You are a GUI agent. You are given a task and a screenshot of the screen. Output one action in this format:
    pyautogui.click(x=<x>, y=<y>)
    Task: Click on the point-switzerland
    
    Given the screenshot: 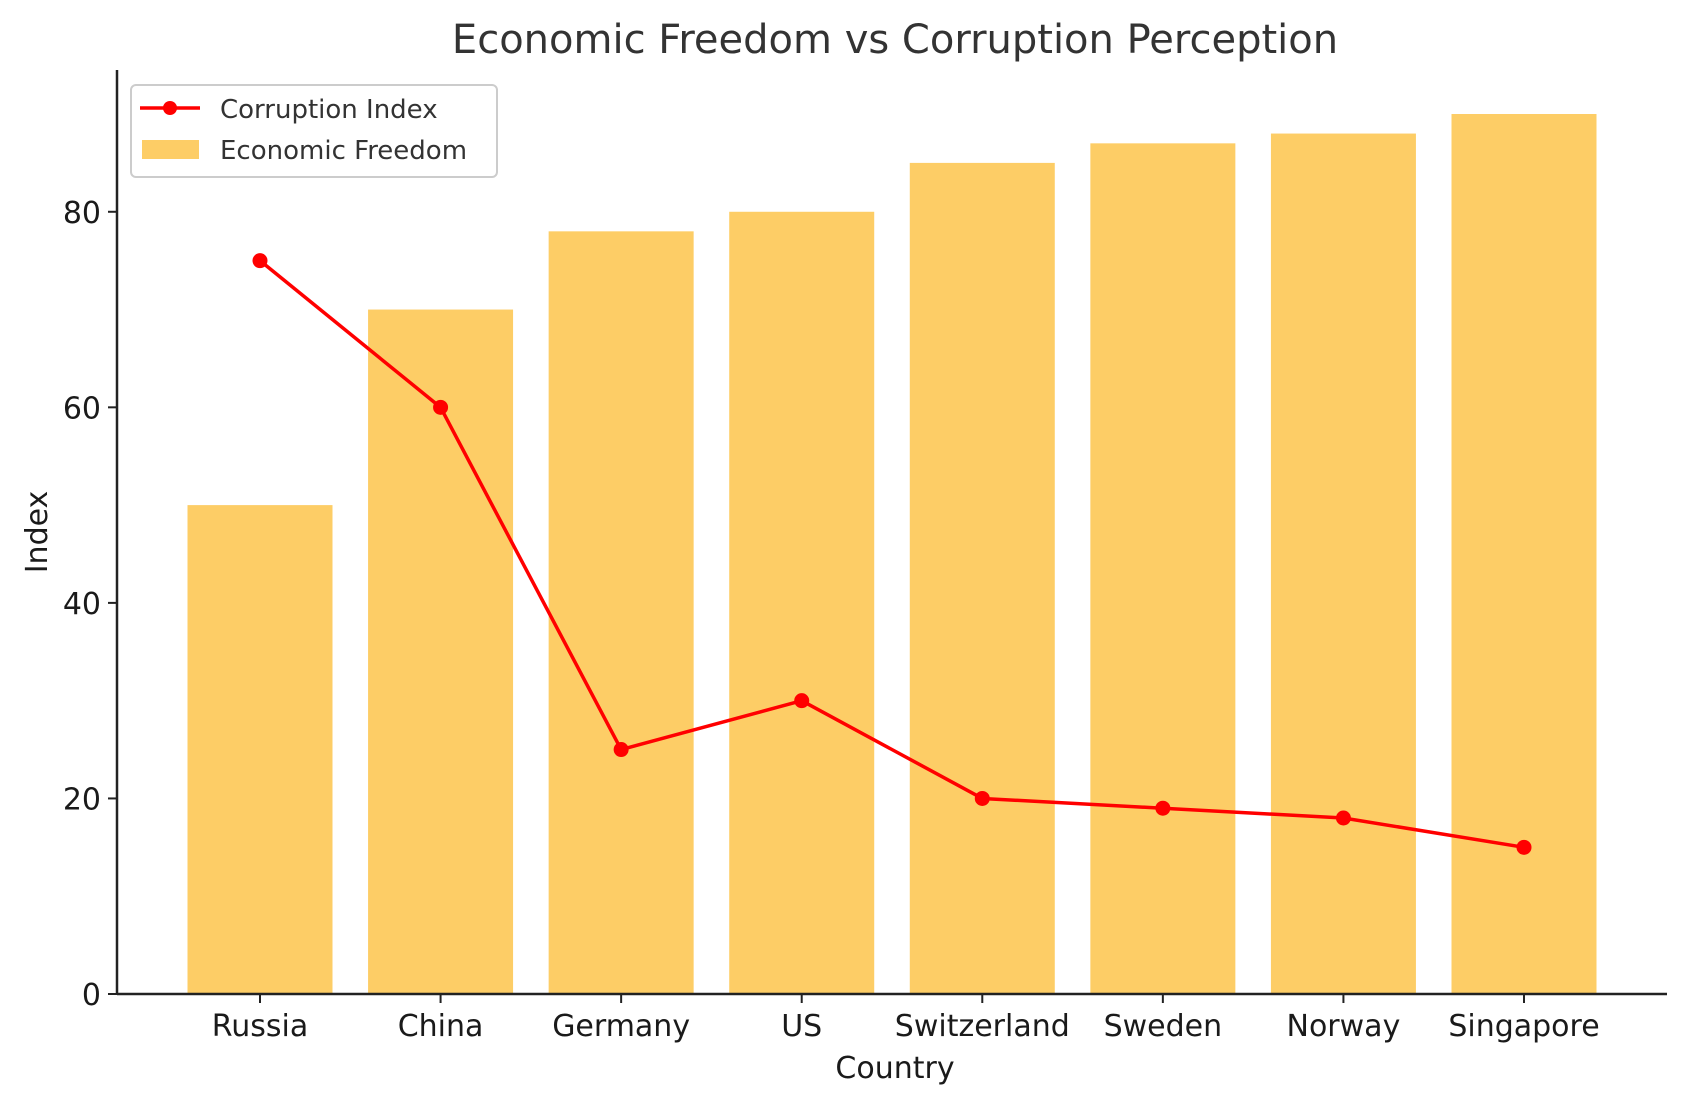 What is the action you would take?
    pyautogui.click(x=982, y=798)
    